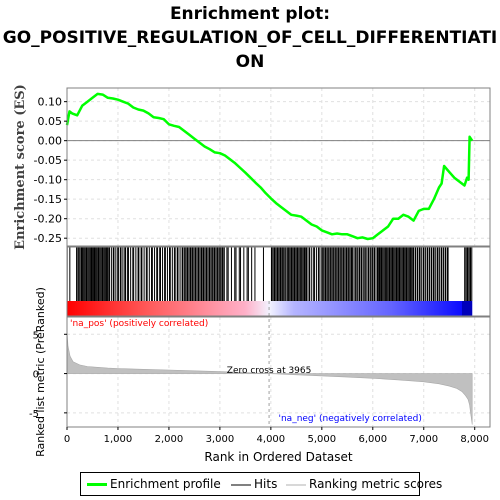 Image resolution: width=500 pixels, height=500 pixels. Describe the element at coordinates (266, 484) in the screenshot. I see `legend-hits-label: Hits` at that location.